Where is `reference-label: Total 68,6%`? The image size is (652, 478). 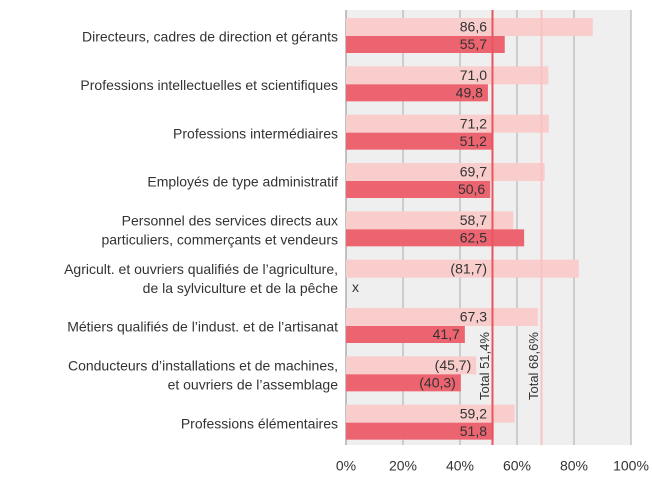 reference-label: Total 68,6% is located at coordinates (533, 366).